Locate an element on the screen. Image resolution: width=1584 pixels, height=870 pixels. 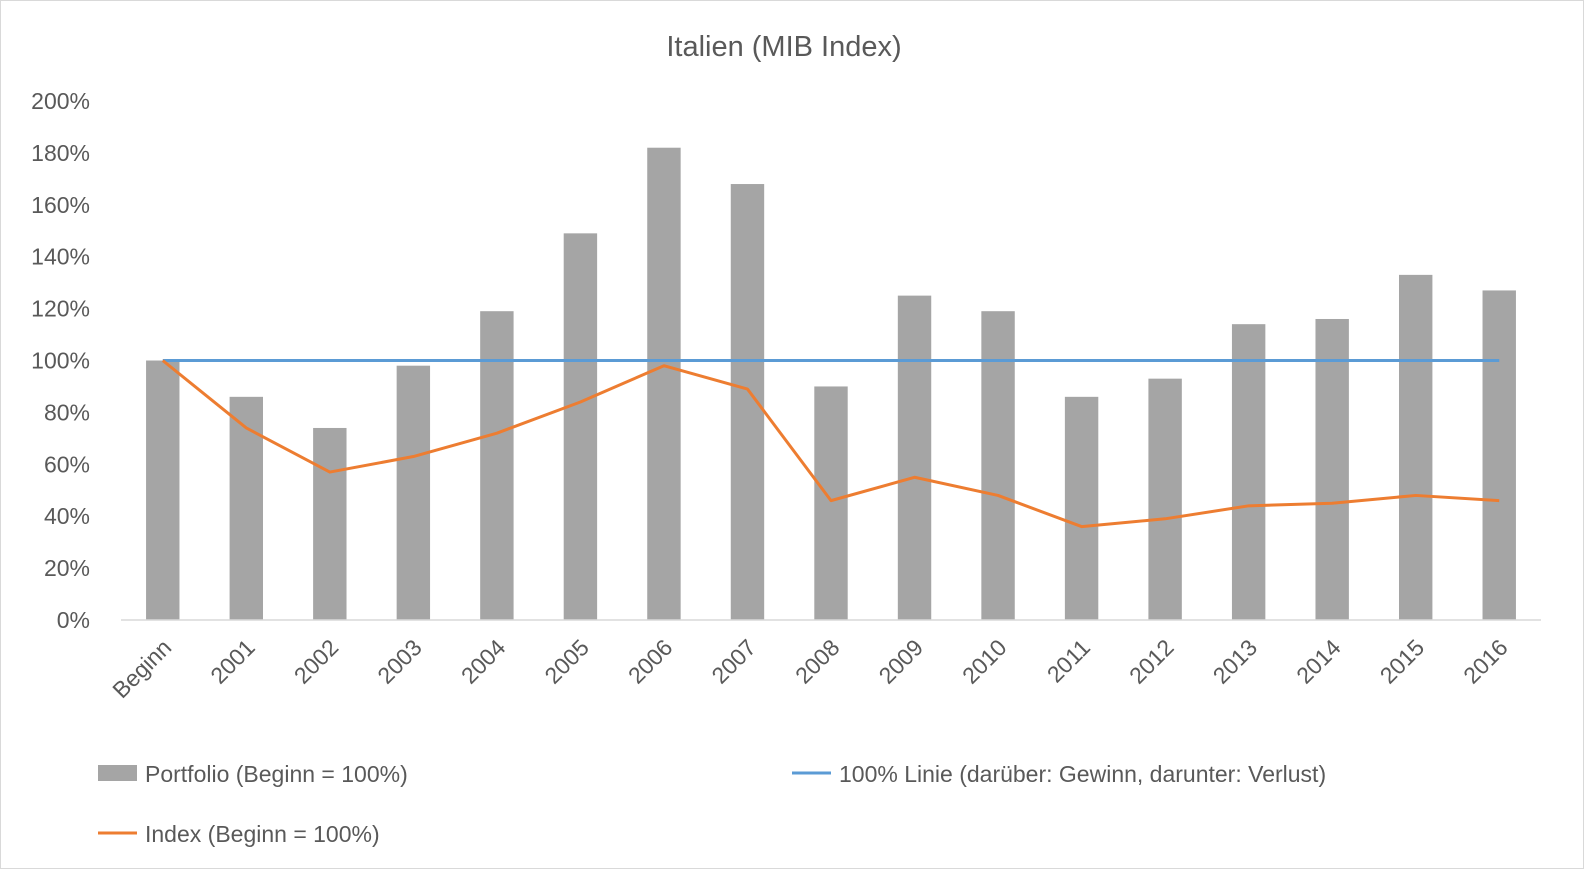
x-tick-label: 2008 is located at coordinates (817, 661).